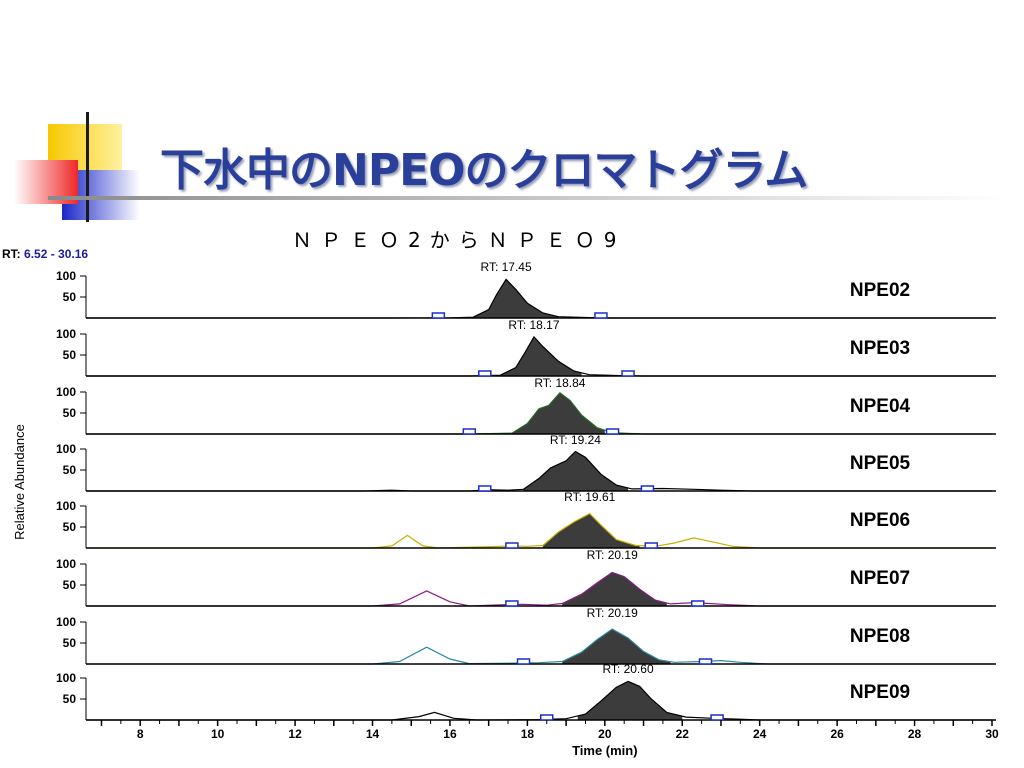  Describe the element at coordinates (575, 440) in the screenshot. I see `rt-label: RT: 19.24` at that location.